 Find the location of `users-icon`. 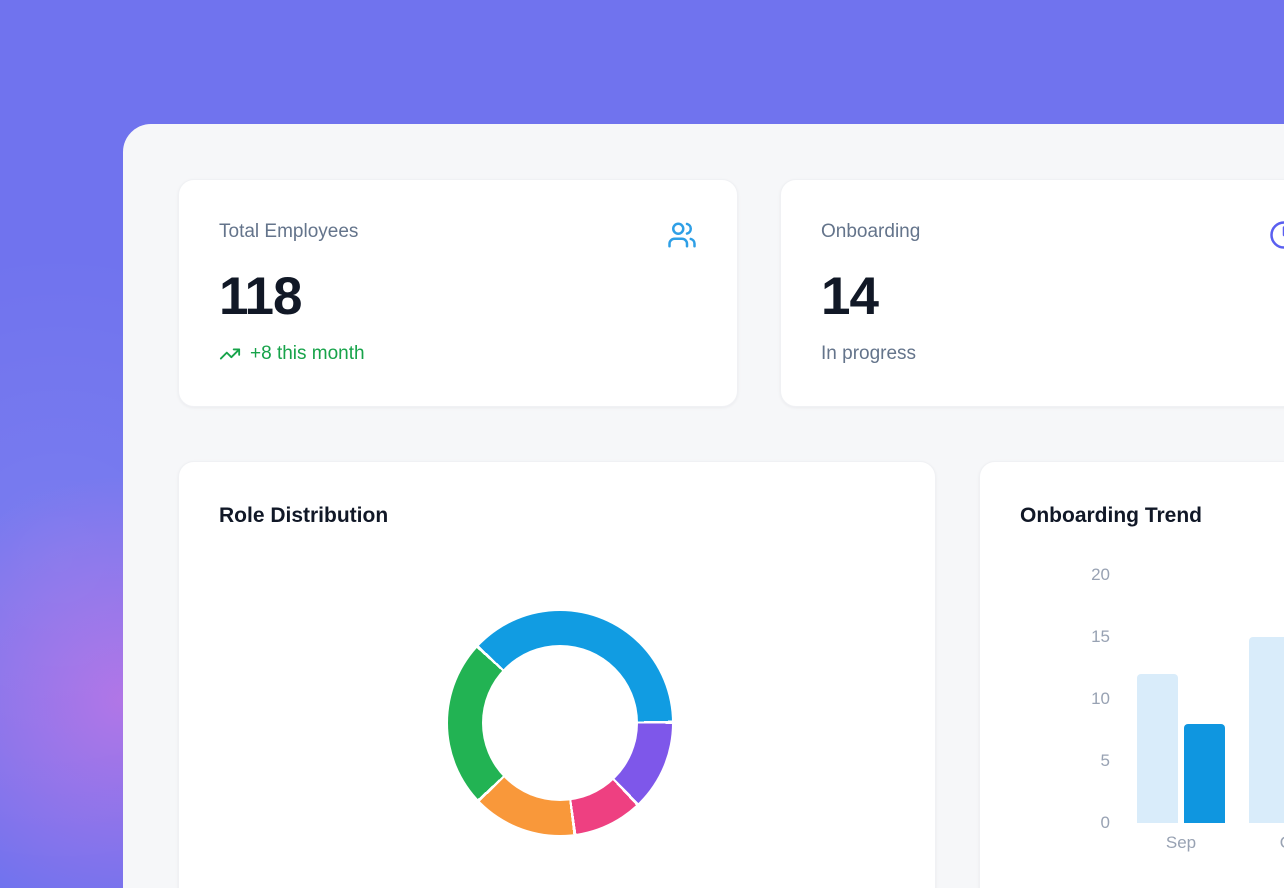

users-icon is located at coordinates (682, 235).